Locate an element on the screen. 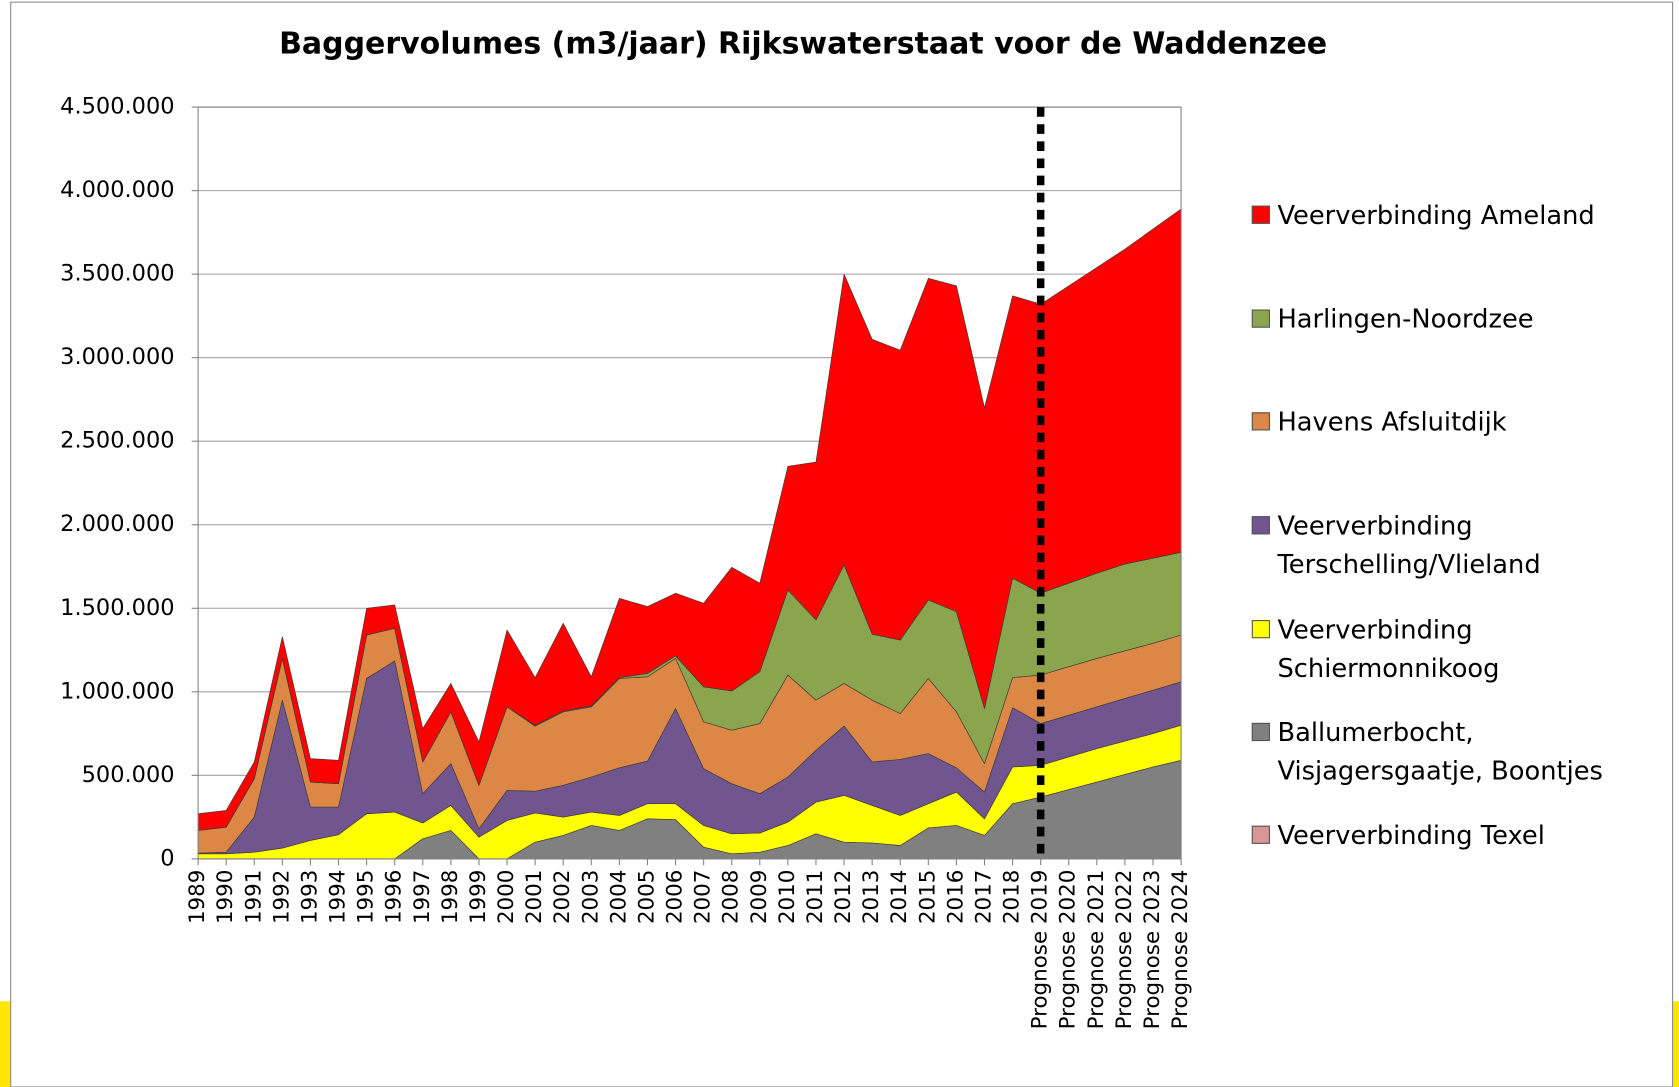 The width and height of the screenshot is (1679, 1087). x-tick-label: 1998 is located at coordinates (450, 897).